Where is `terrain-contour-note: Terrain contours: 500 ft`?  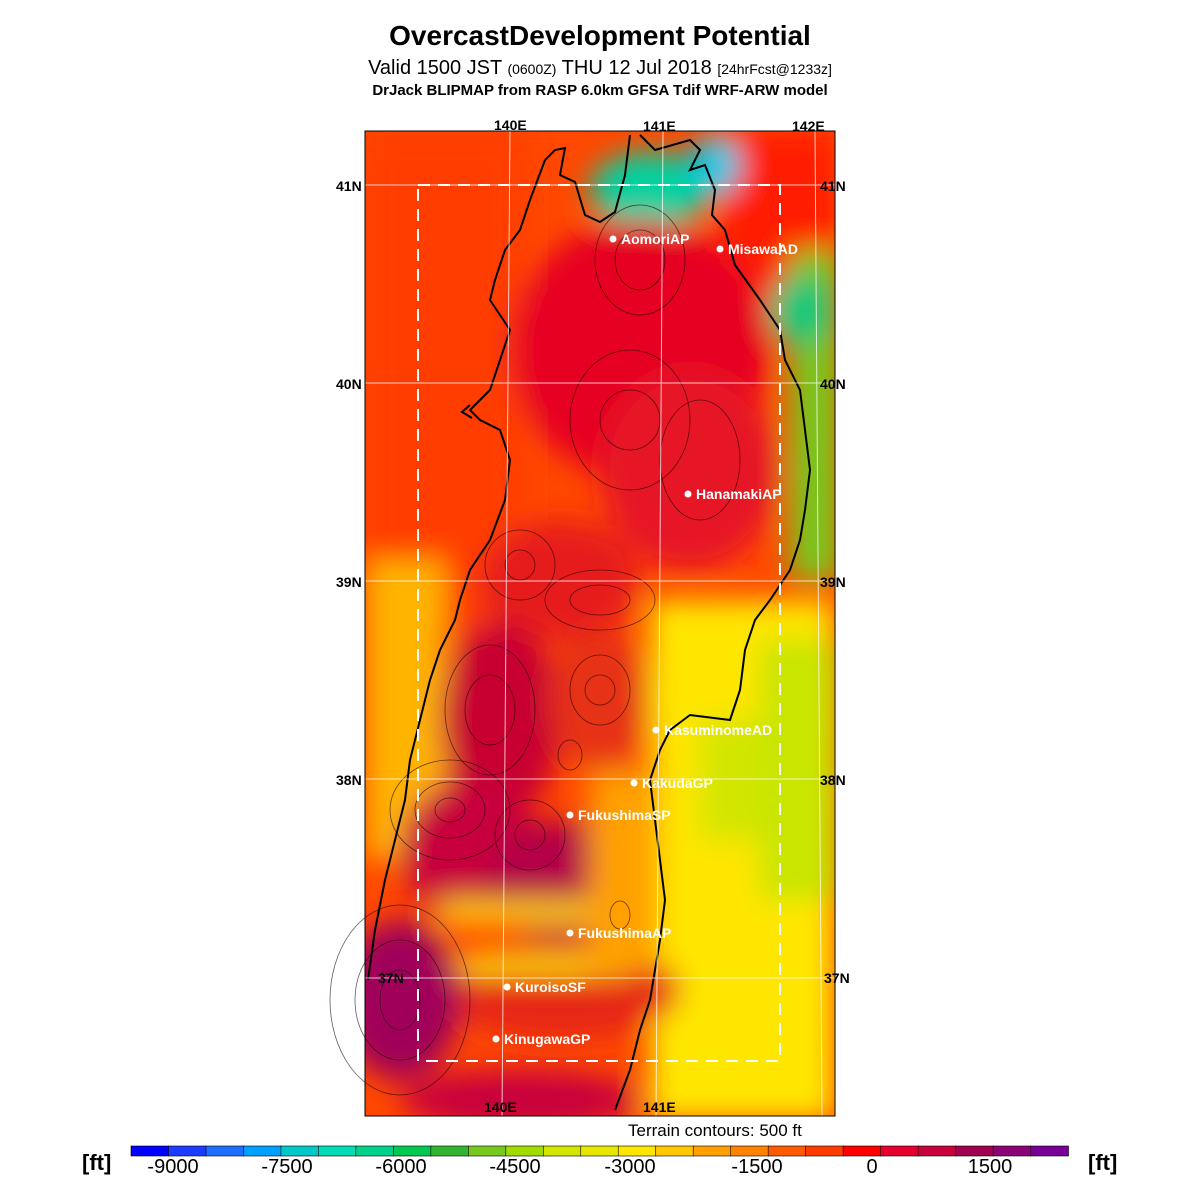 terrain-contour-note: Terrain contours: 500 ft is located at coordinates (715, 1130).